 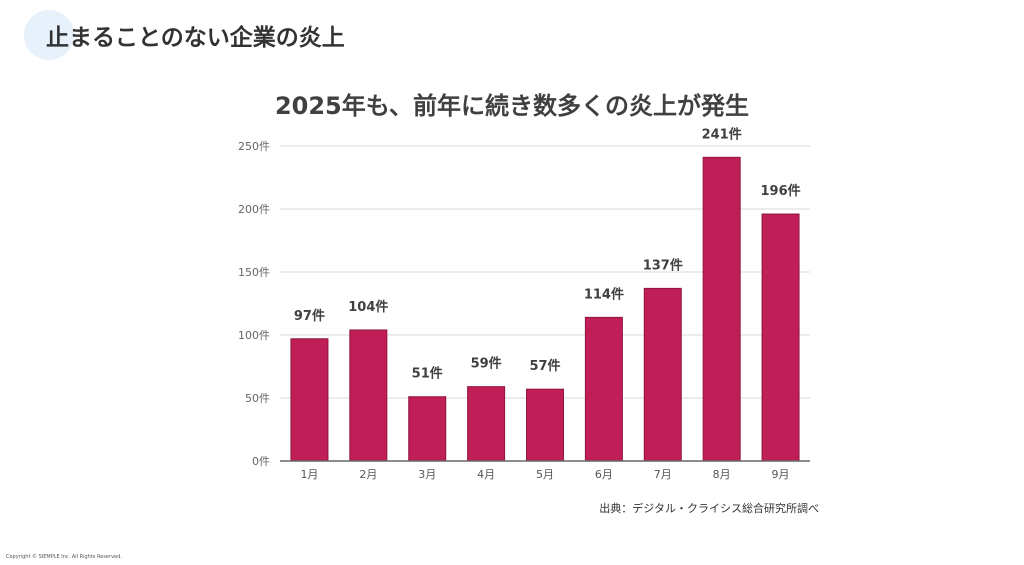 I want to click on chart-title: 2025年も、前年に続き数多くの炎上が発生, so click(x=512, y=106).